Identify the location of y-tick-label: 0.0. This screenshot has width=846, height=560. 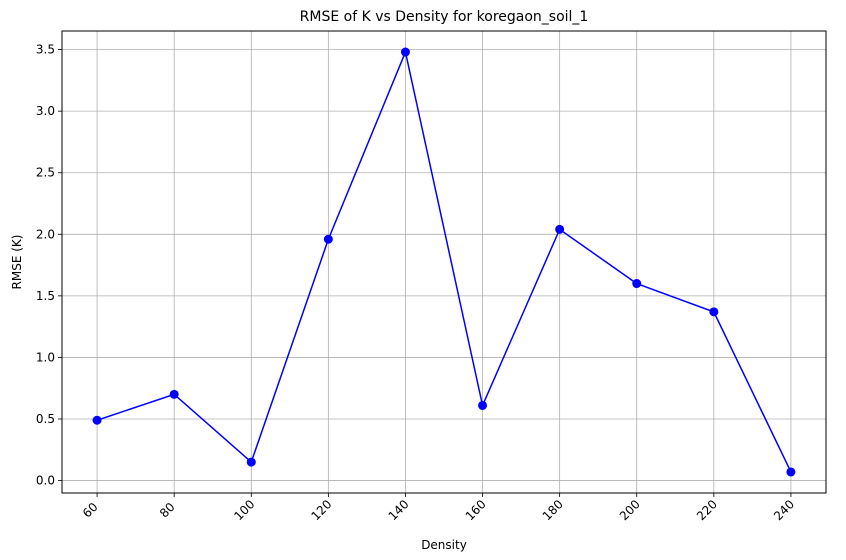
(45, 481).